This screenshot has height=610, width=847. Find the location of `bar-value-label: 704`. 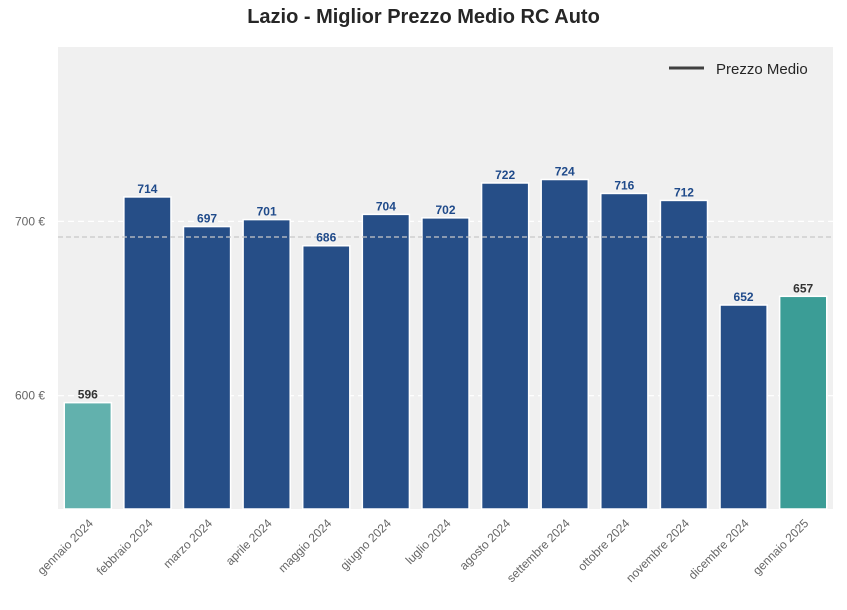

bar-value-label: 704 is located at coordinates (386, 206).